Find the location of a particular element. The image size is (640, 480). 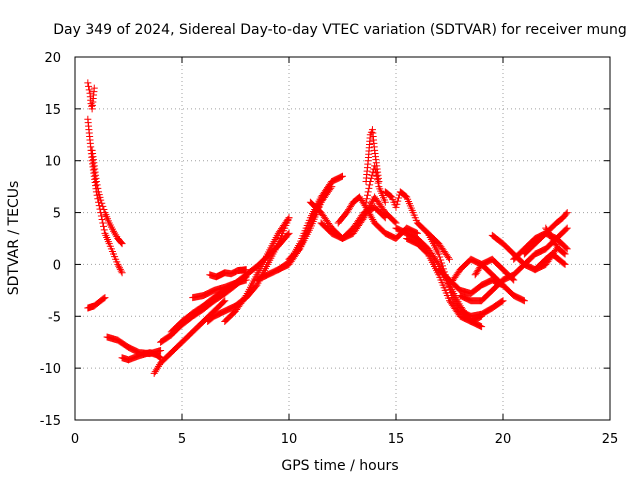

x-tick-label: 0 is located at coordinates (75, 439).